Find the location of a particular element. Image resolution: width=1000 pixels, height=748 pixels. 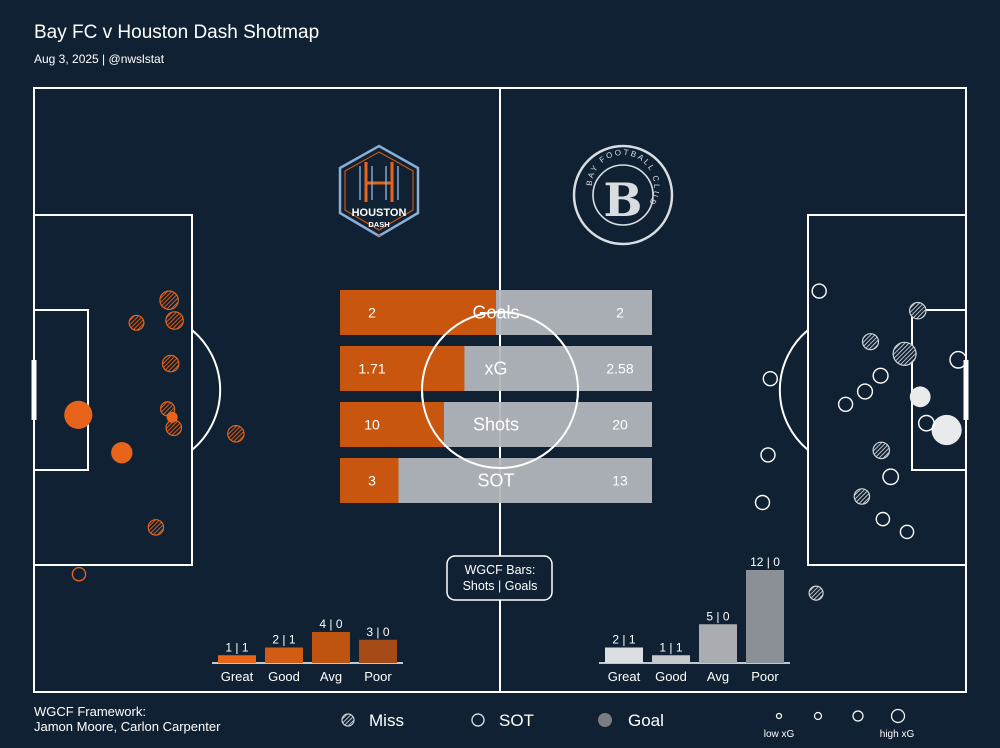

left-penalty-box is located at coordinates (113, 390).